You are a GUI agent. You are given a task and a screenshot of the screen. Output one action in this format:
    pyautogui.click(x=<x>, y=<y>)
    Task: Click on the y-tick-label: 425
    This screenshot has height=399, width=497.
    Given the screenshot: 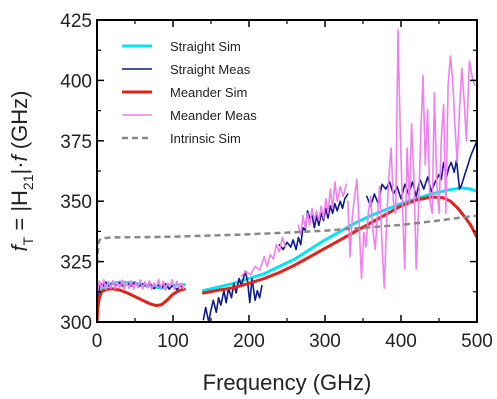 What is the action you would take?
    pyautogui.click(x=76, y=21)
    